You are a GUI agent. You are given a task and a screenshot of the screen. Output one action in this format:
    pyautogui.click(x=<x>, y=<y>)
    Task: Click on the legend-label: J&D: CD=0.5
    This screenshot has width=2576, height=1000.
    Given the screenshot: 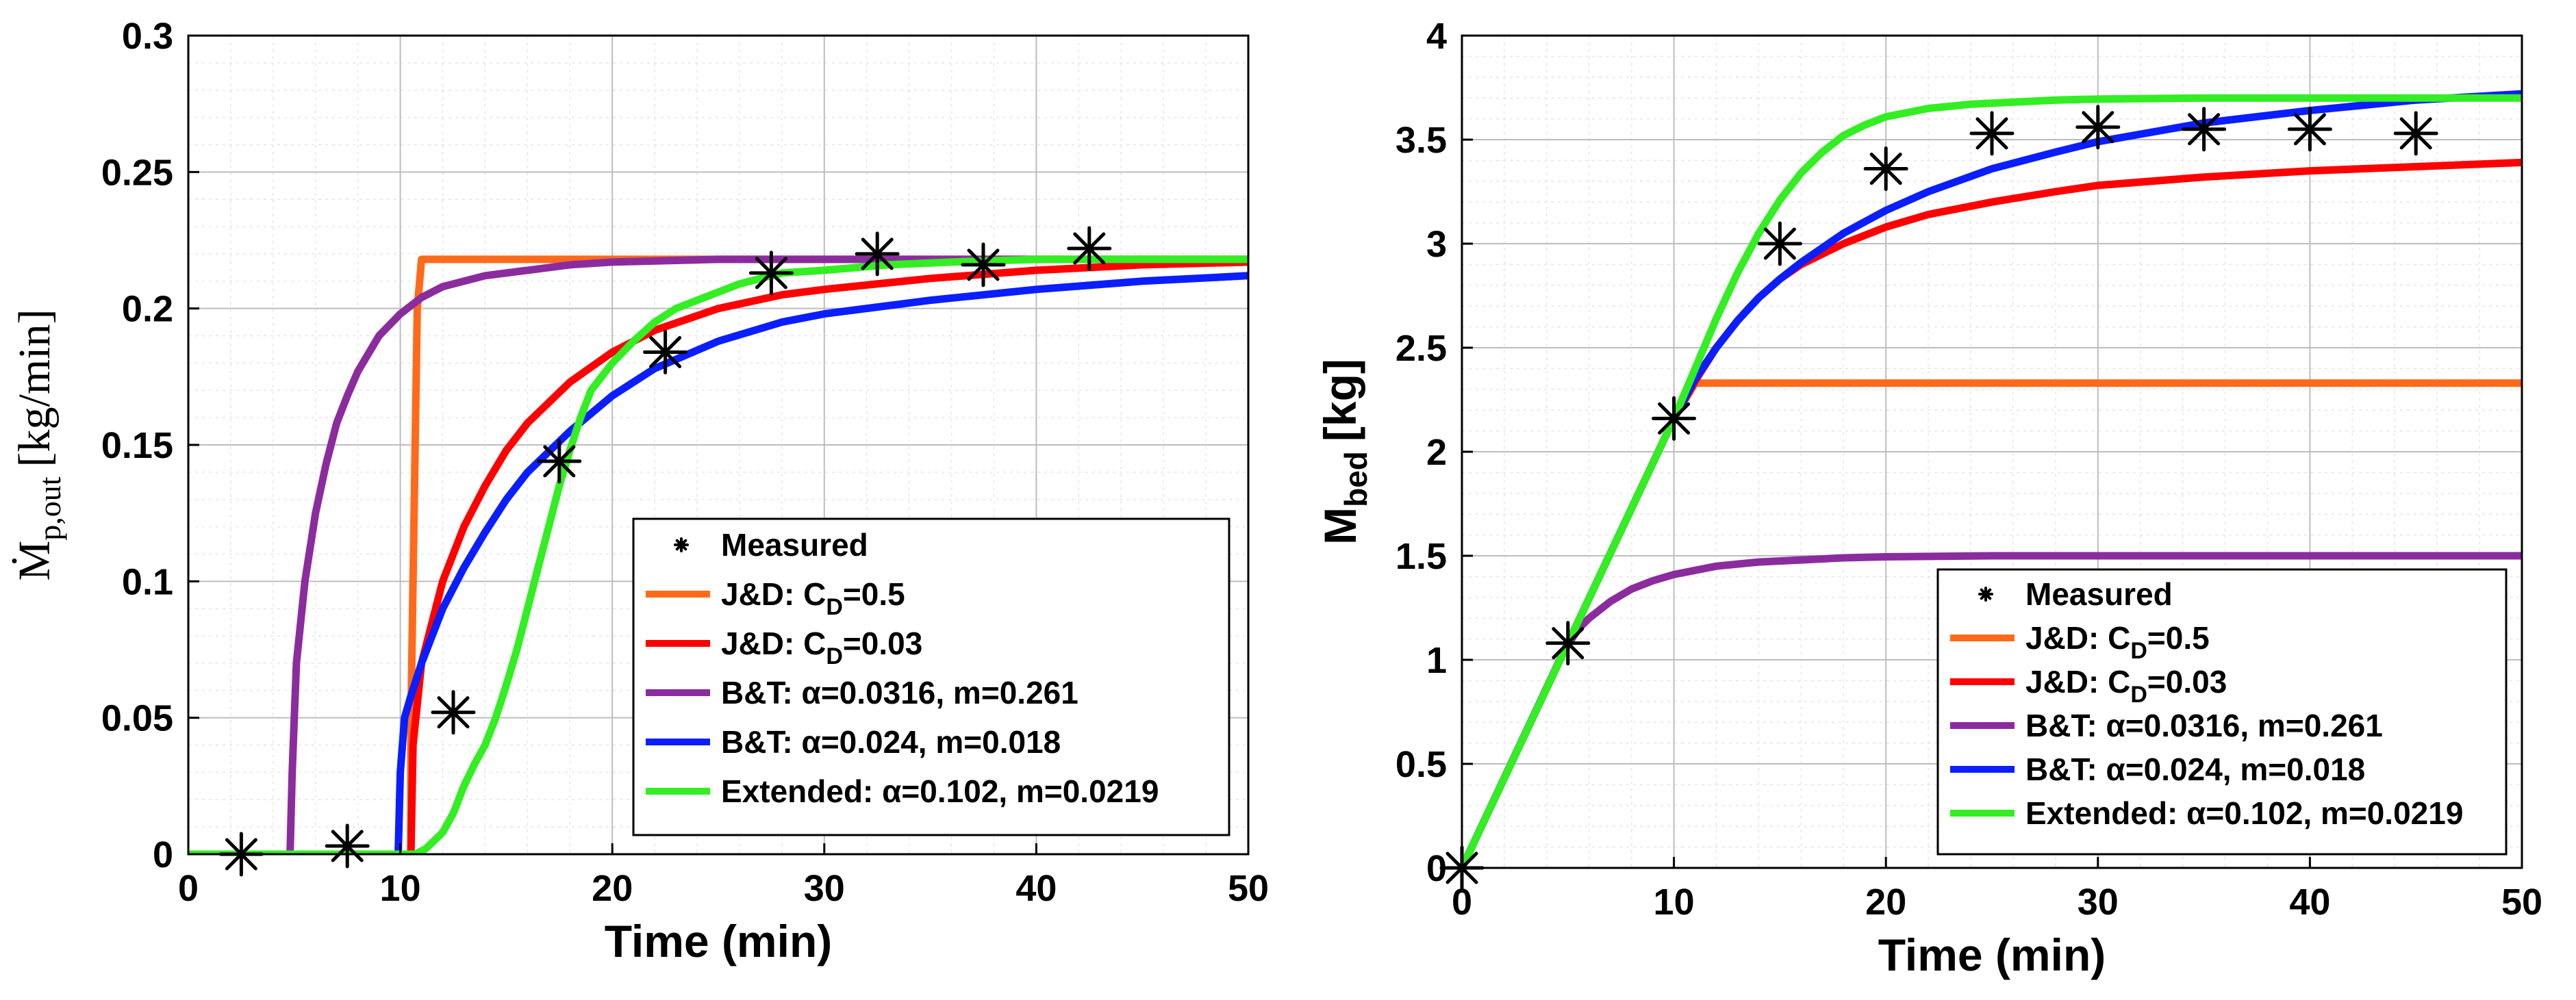 What is the action you would take?
    pyautogui.click(x=2117, y=642)
    